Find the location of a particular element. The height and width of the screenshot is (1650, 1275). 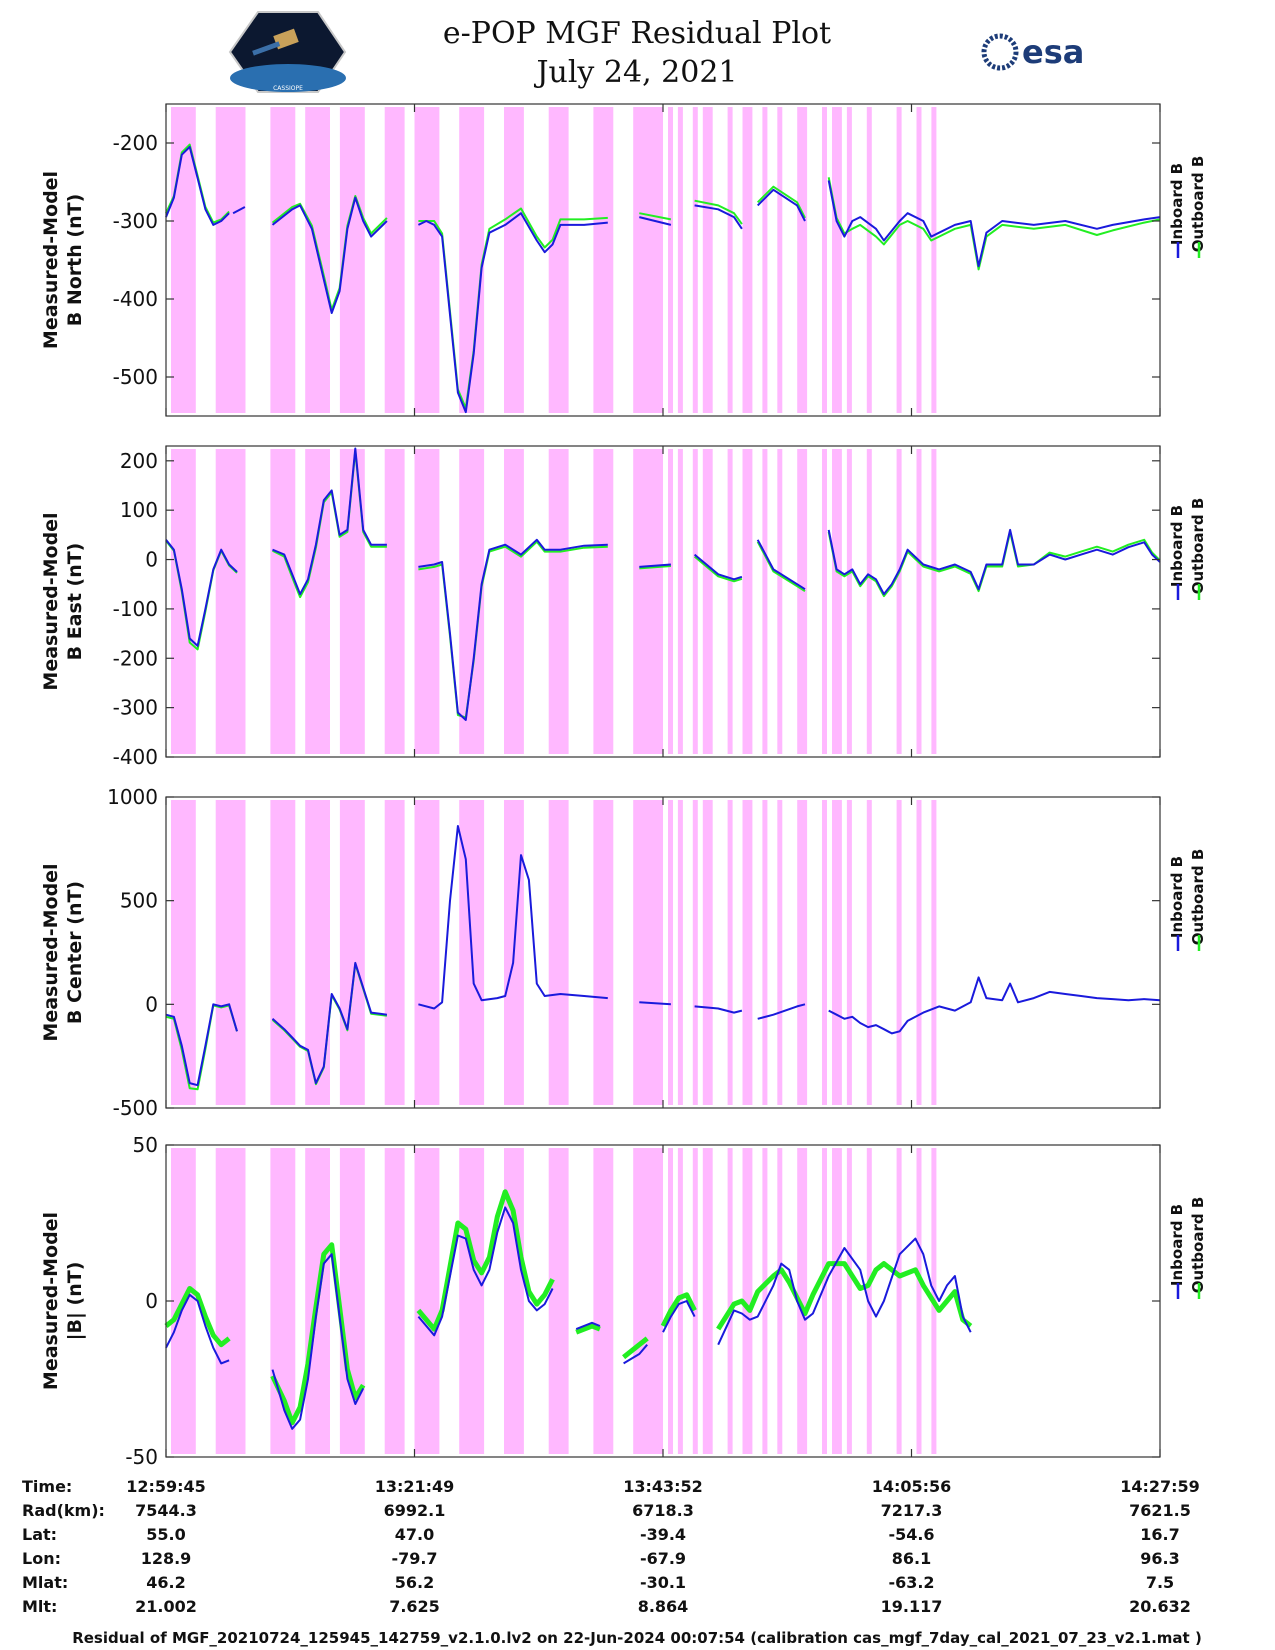

info-cell: 16.7 is located at coordinates (1159, 1534).